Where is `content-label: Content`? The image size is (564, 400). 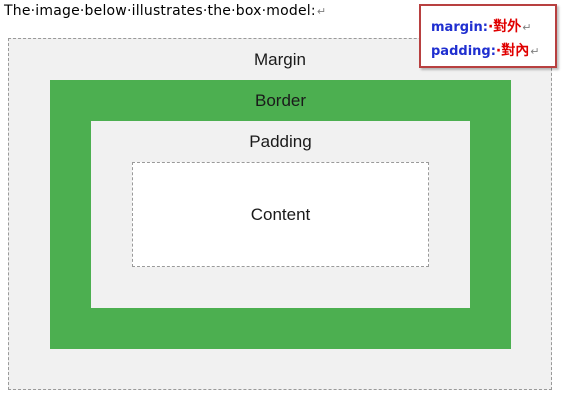 content-label: Content is located at coordinates (280, 214).